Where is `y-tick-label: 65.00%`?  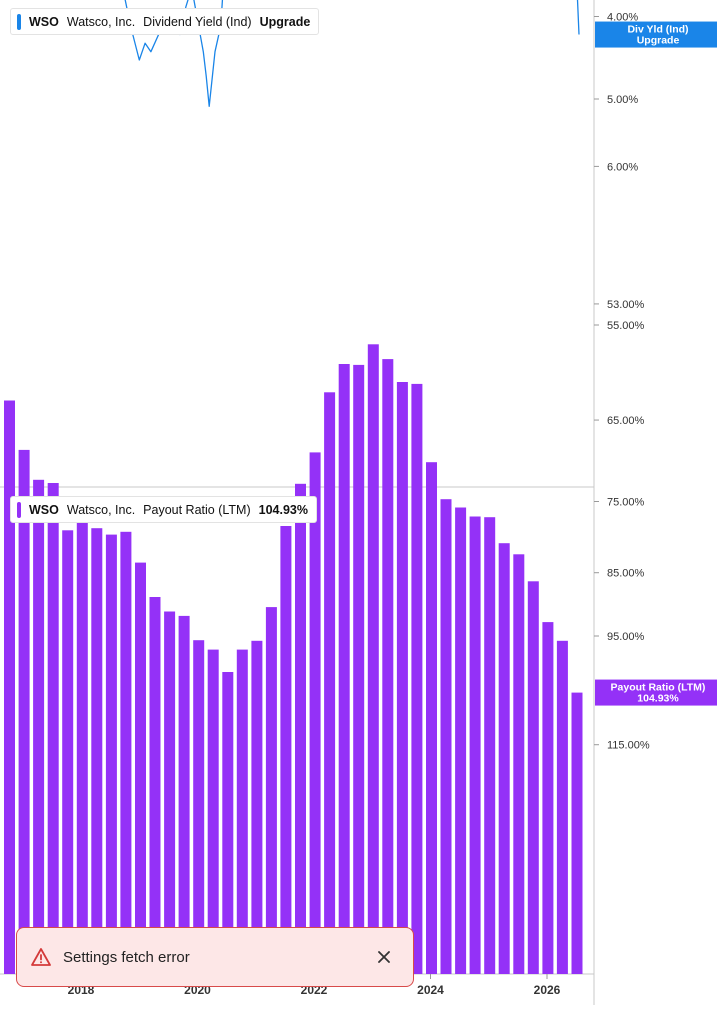 y-tick-label: 65.00% is located at coordinates (626, 421).